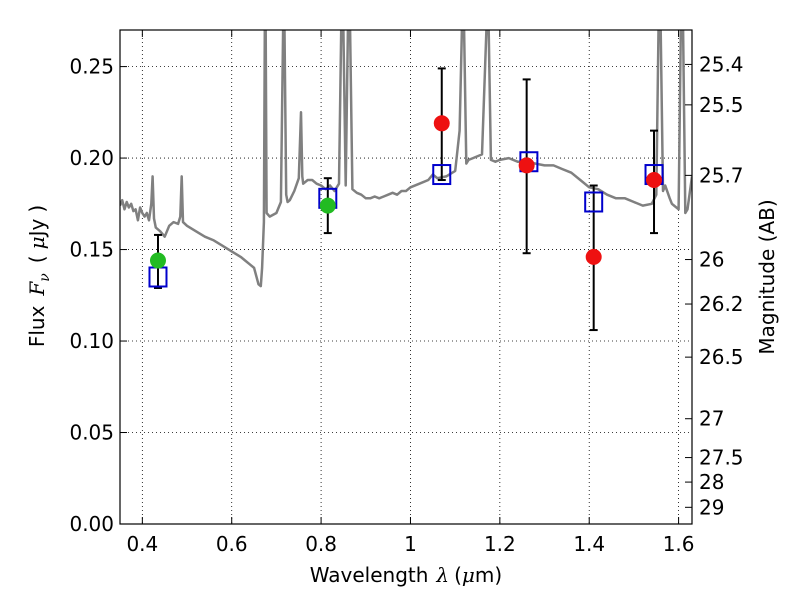 The height and width of the screenshot is (600, 800). Describe the element at coordinates (468, 575) in the screenshot. I see `x-axis-title-mu: μ` at that location.